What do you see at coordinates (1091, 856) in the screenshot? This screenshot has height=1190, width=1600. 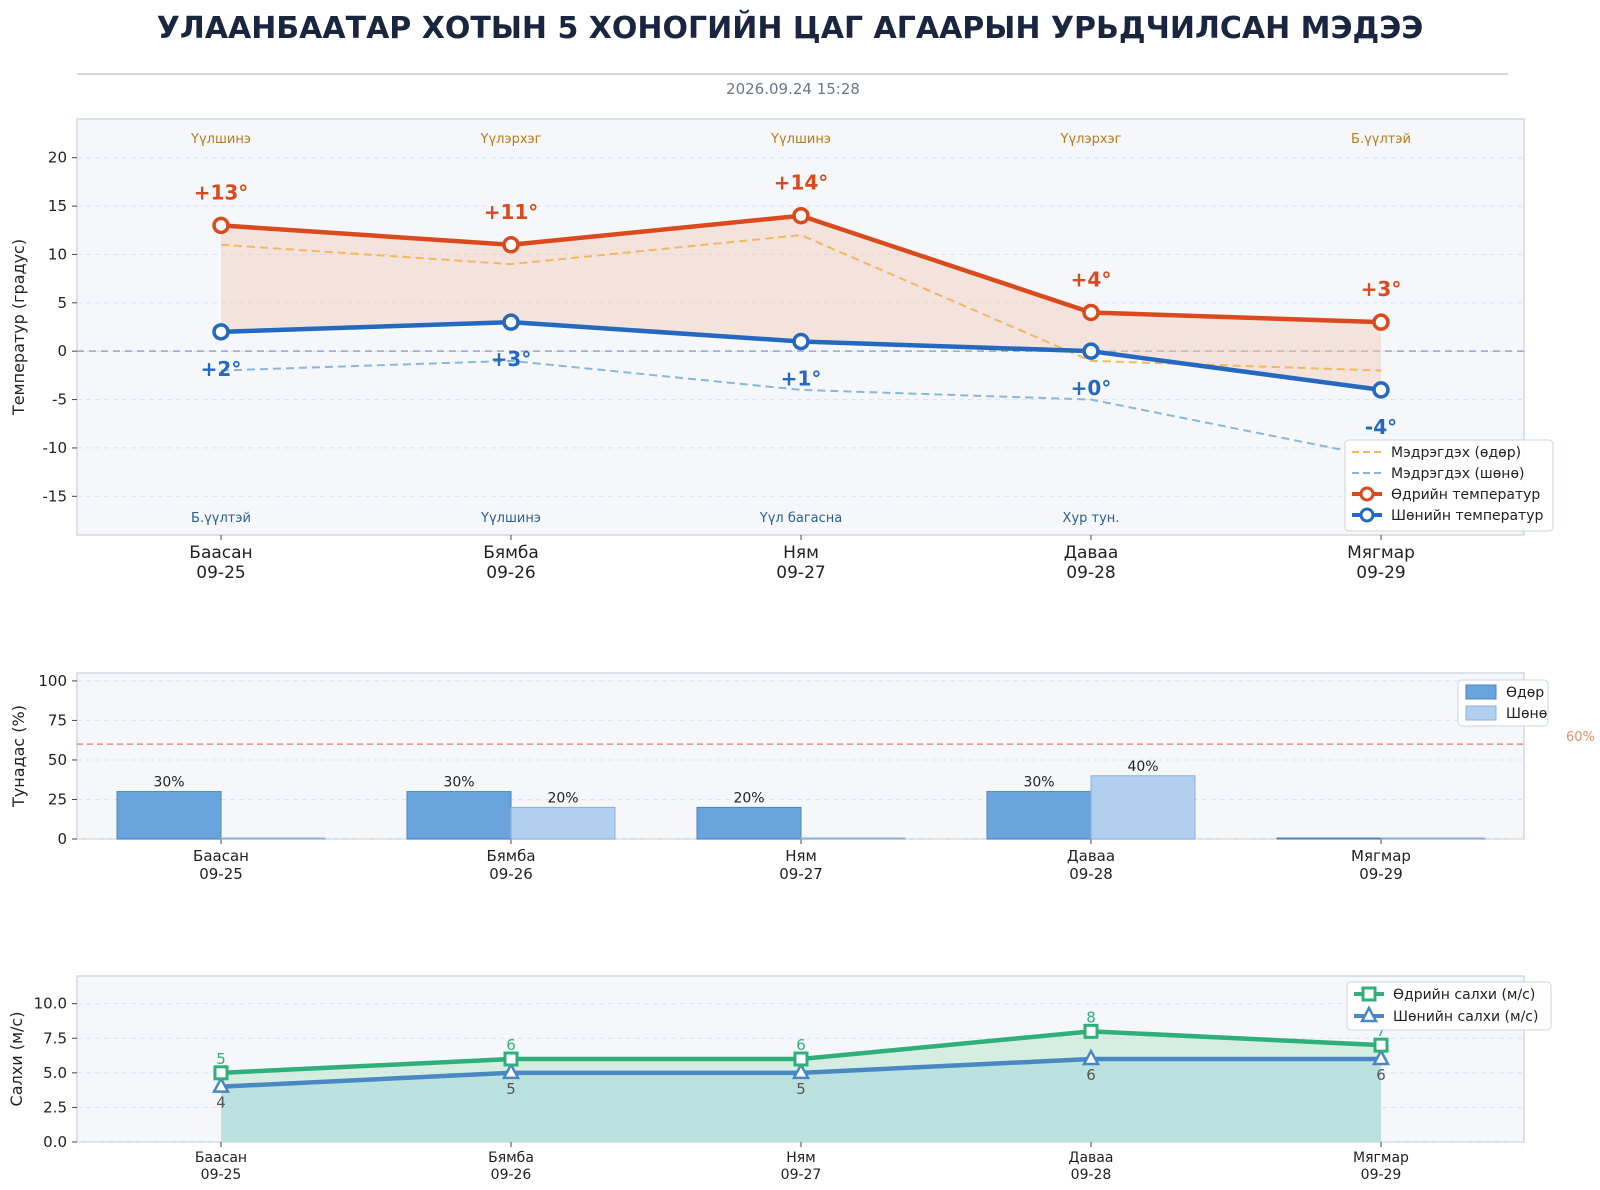 I see `x-tick-label-day: Даваа` at bounding box center [1091, 856].